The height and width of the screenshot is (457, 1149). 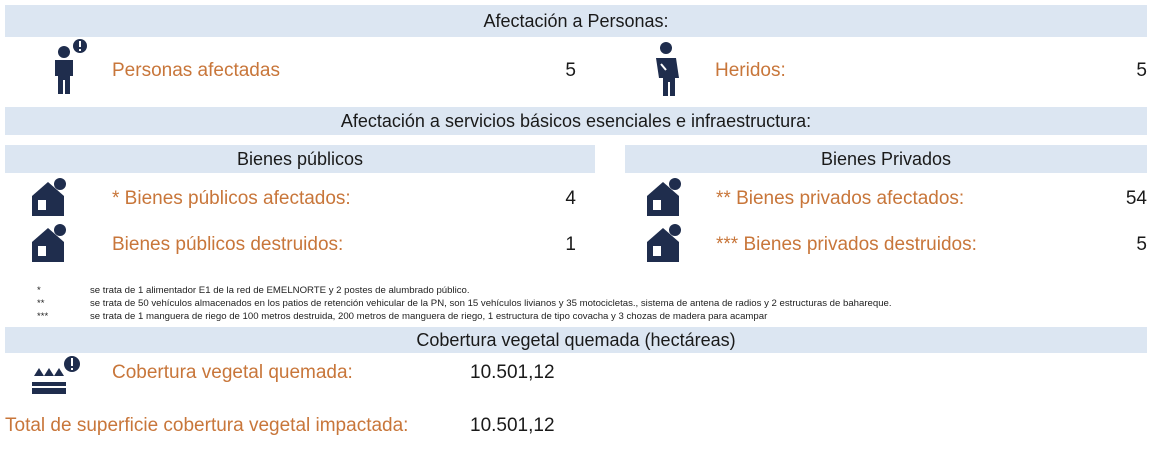 I want to click on label: Personas afectadas, so click(x=196, y=70).